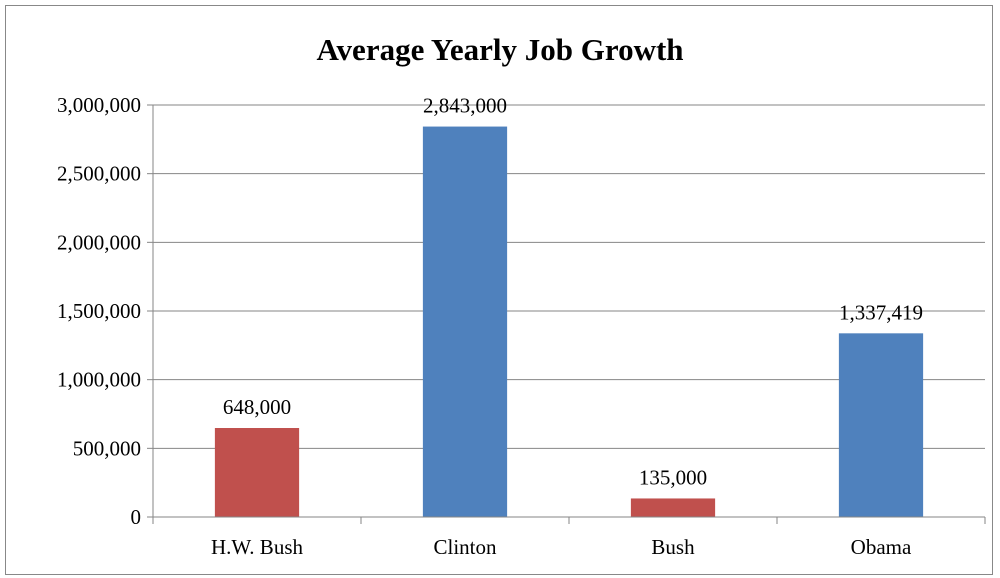 The height and width of the screenshot is (578, 1000). Describe the element at coordinates (136, 517) in the screenshot. I see `y-tick-label: 0` at that location.